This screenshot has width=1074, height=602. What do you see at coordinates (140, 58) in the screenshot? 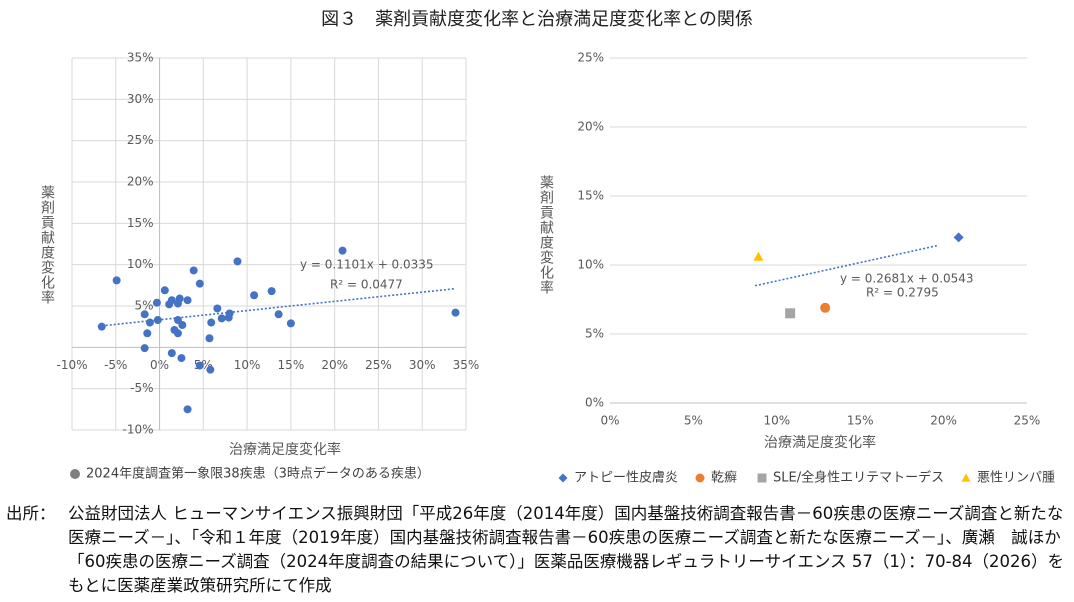
I see `y-tick-label: 35%` at bounding box center [140, 58].